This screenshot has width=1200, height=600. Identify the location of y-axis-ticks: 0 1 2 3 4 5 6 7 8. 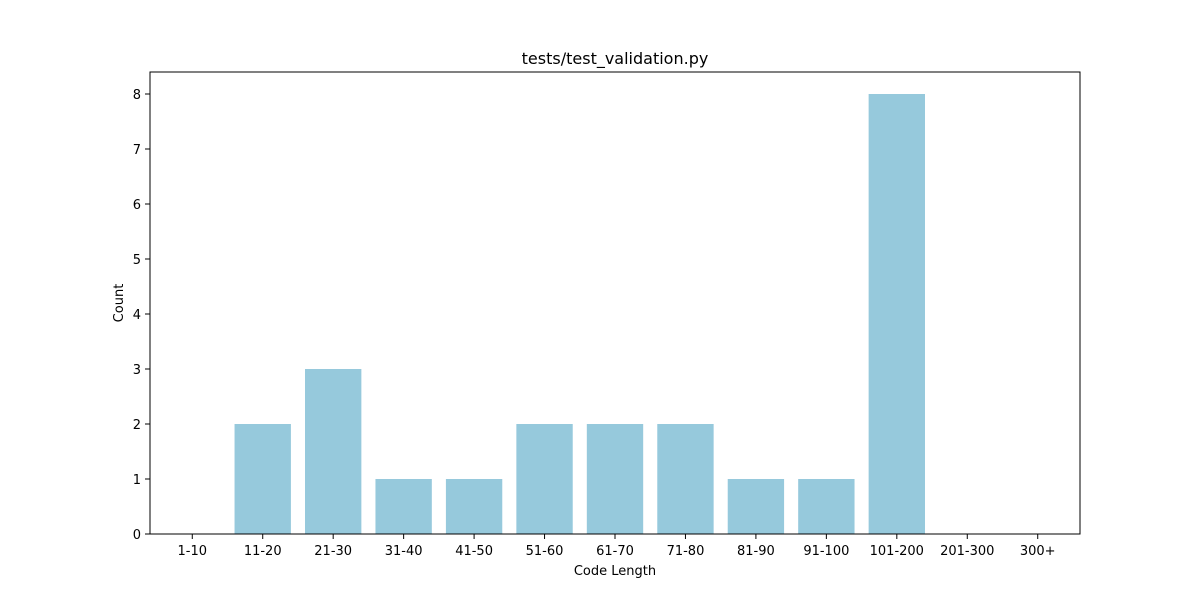
(141, 315).